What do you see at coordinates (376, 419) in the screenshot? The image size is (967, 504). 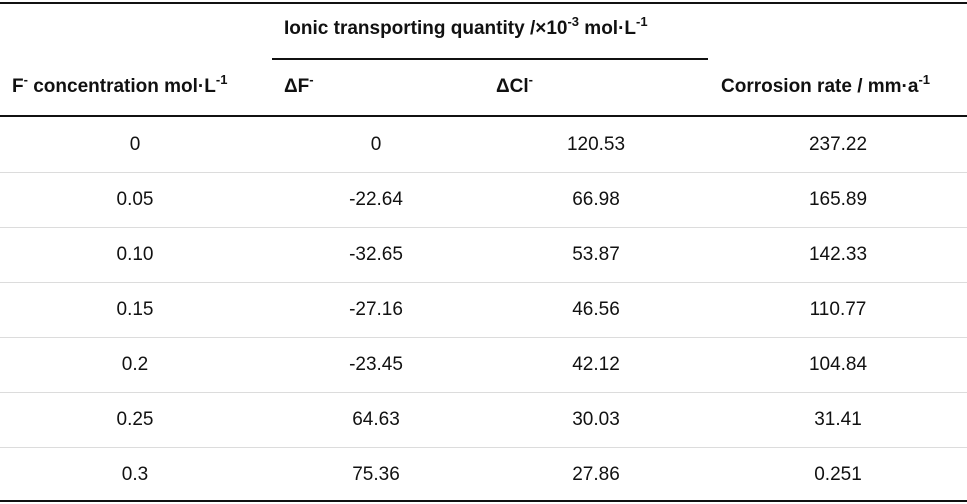 I see `table-cell: 64.63` at bounding box center [376, 419].